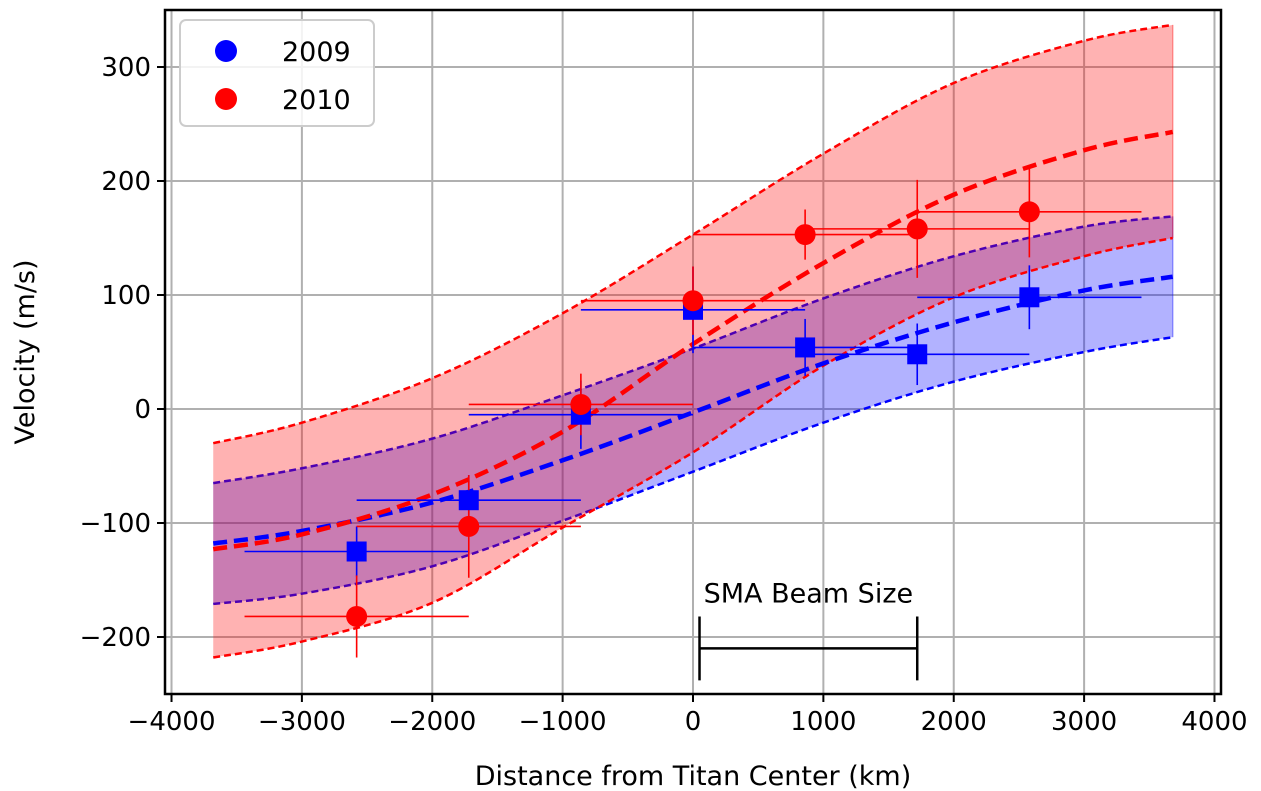  I want to click on x-tick-label: −3000, so click(302, 722).